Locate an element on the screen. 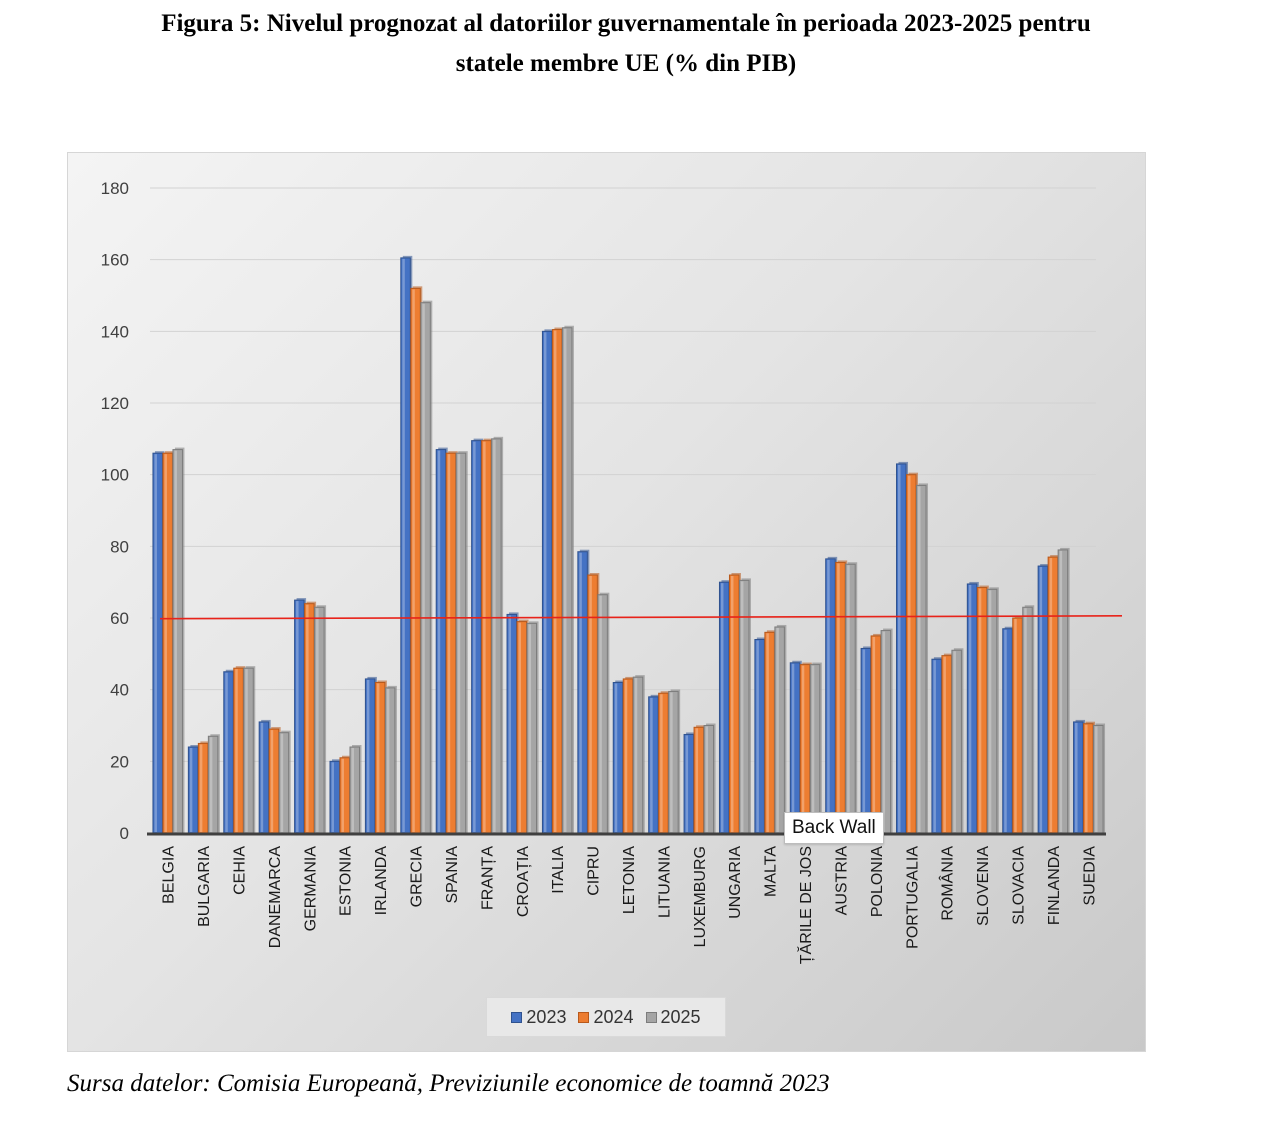  y-tick-label-160: 160 is located at coordinates (115, 260).